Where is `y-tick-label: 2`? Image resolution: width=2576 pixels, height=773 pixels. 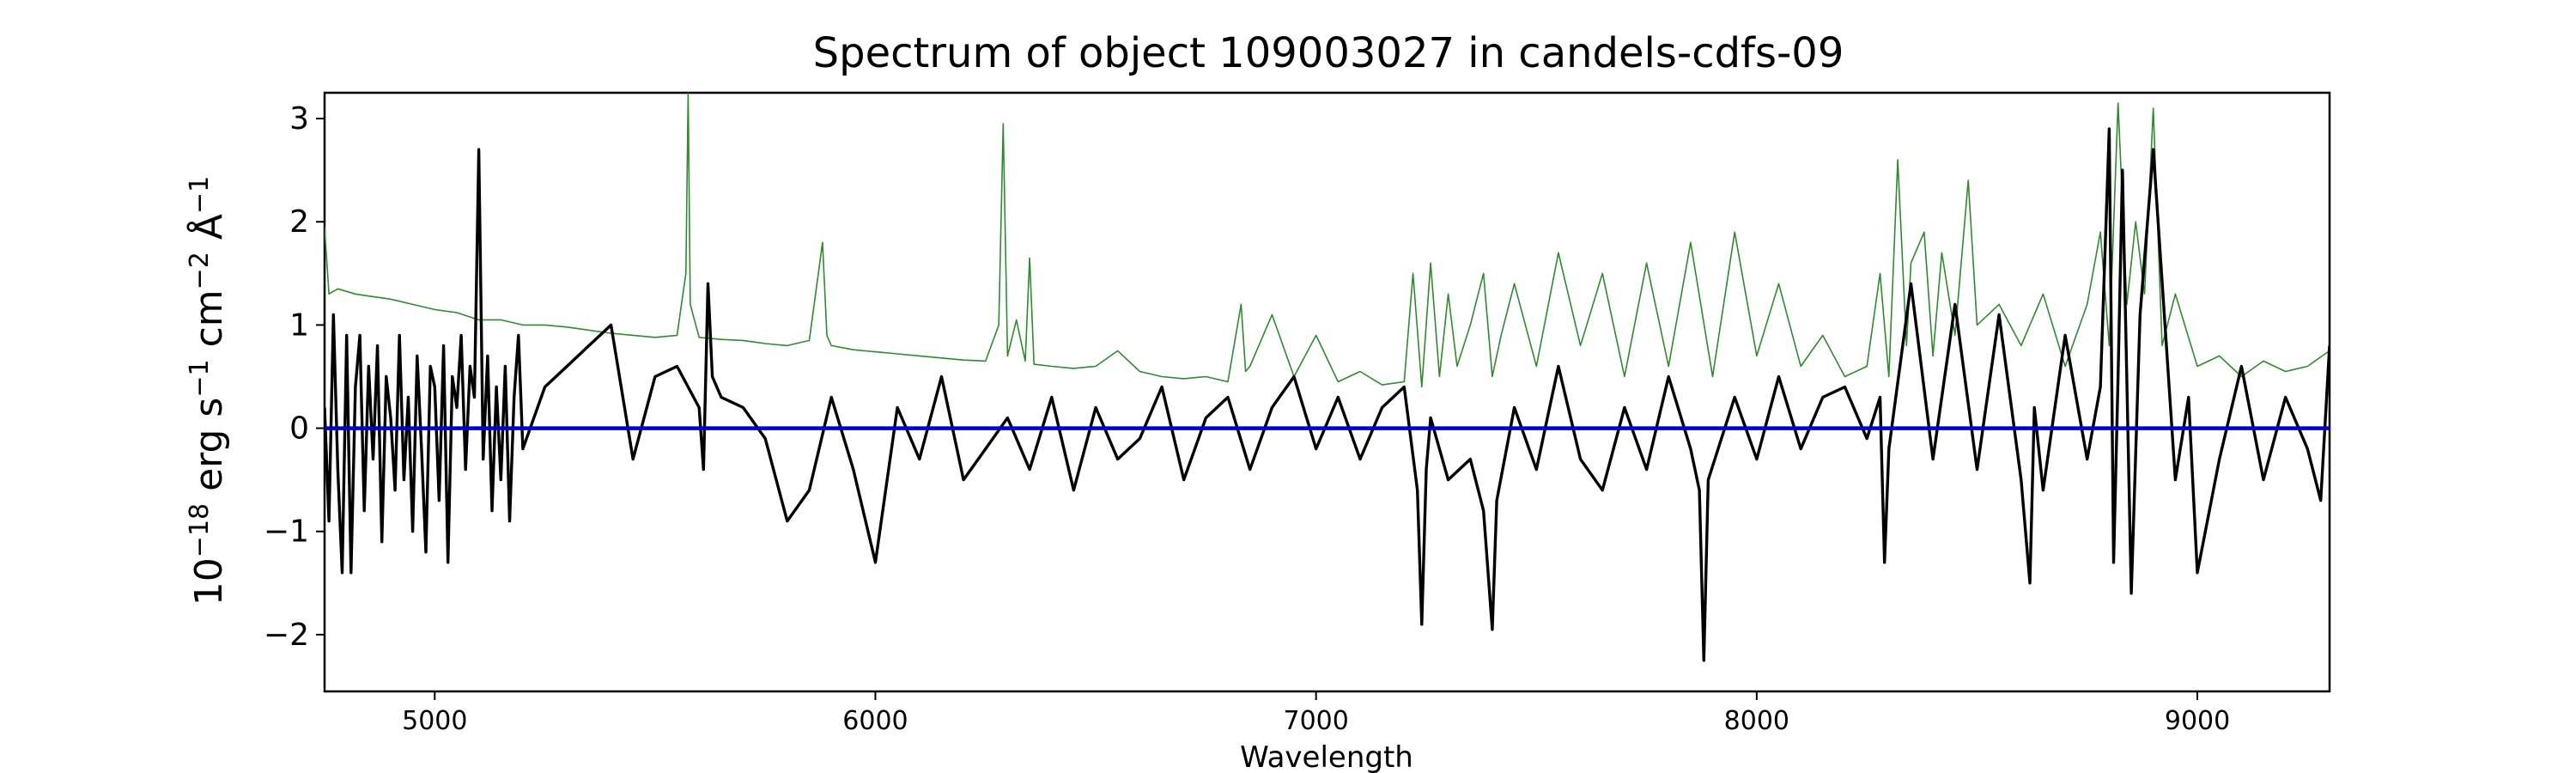 y-tick-label: 2 is located at coordinates (299, 222).